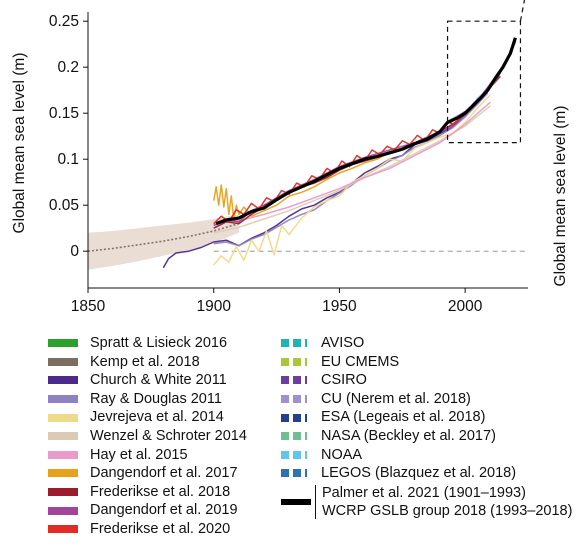 This screenshot has height=552, width=586. What do you see at coordinates (465, 306) in the screenshot?
I see `x-tick-label: 2000` at bounding box center [465, 306].